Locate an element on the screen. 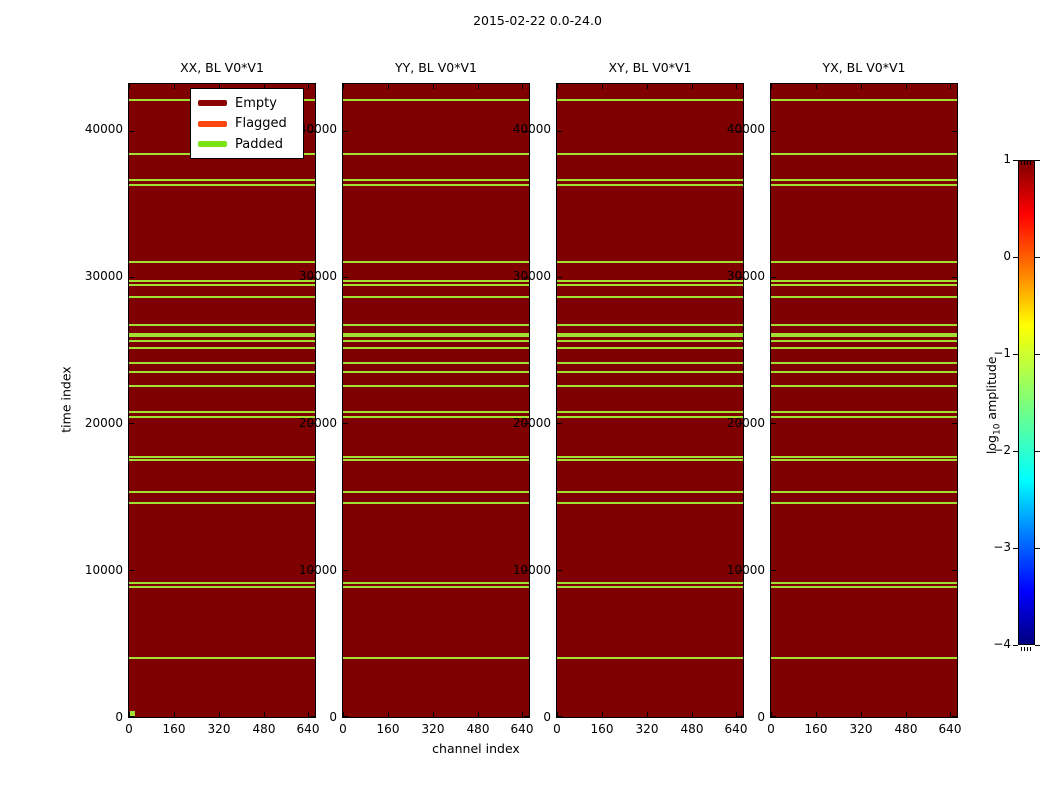 Image resolution: width=1050 pixels, height=800 pixels. colorbar-tick-label: −3 is located at coordinates (1002, 547).